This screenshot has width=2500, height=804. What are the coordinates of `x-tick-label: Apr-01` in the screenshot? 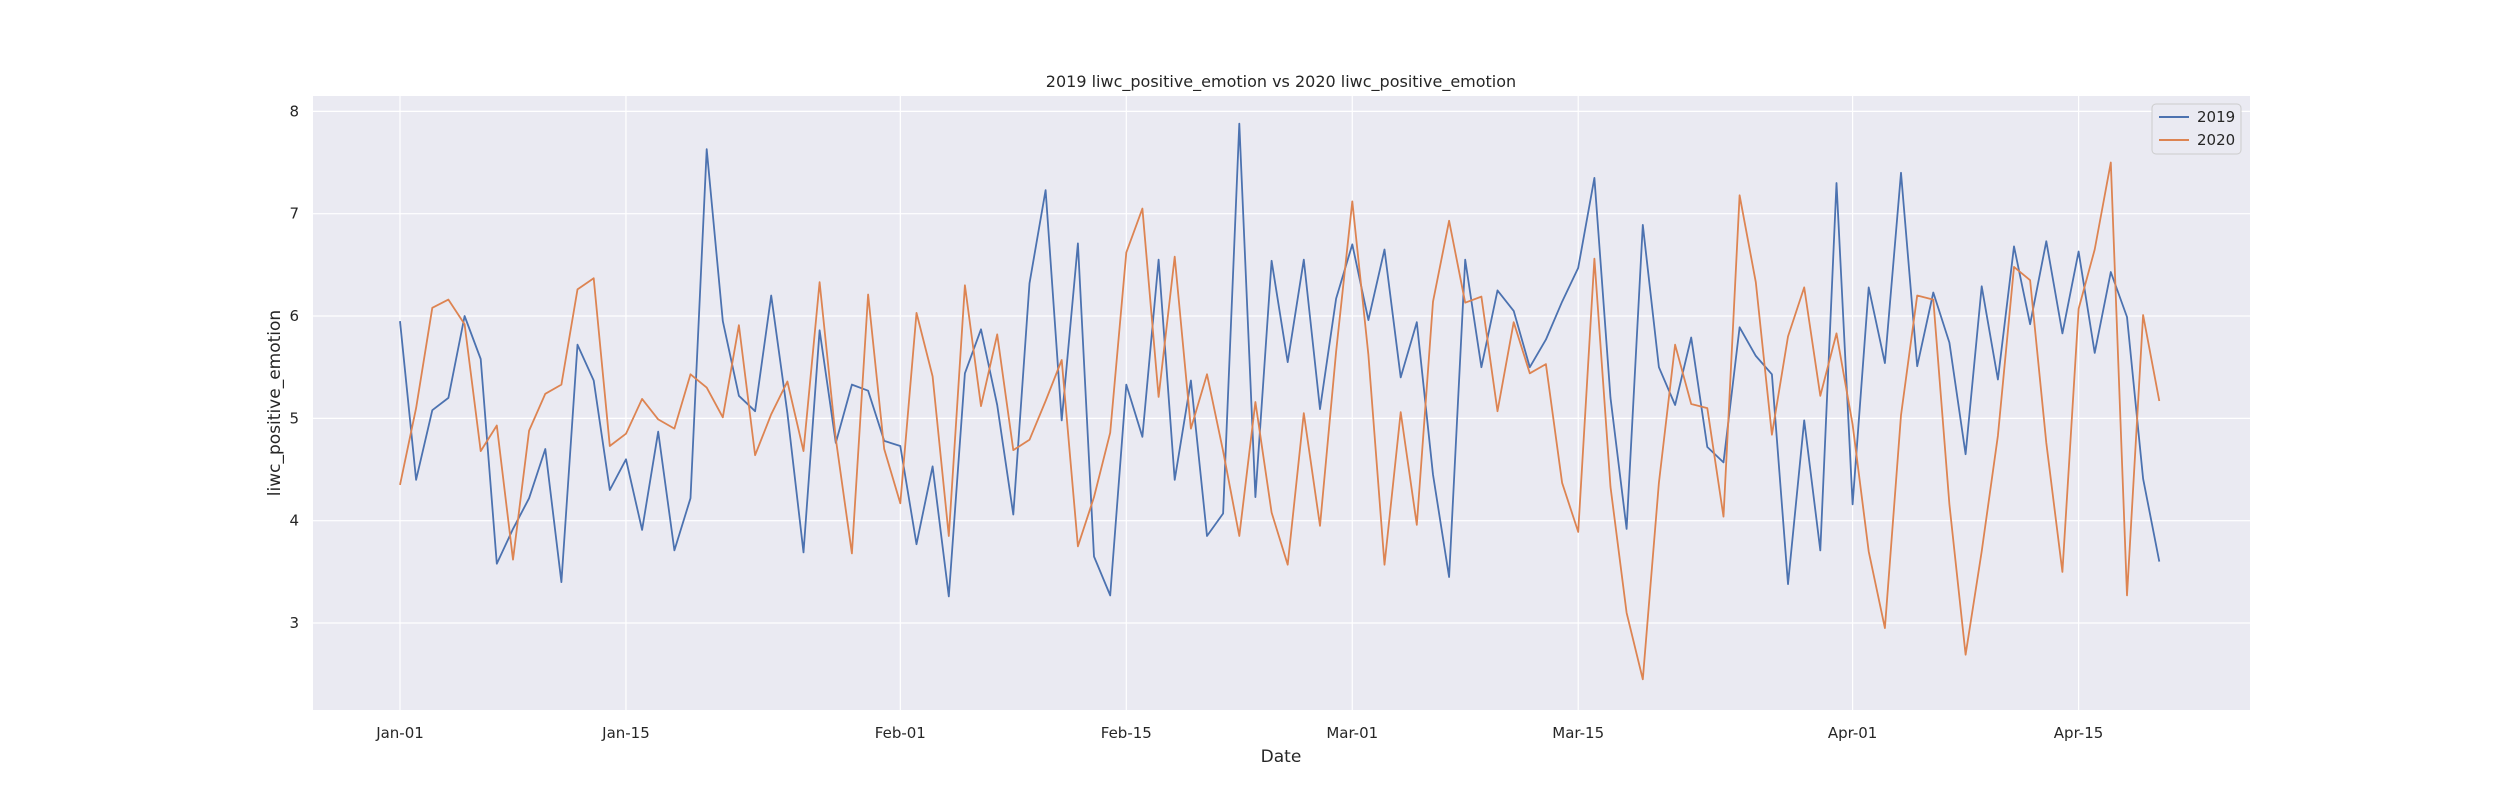 It's located at (1853, 733).